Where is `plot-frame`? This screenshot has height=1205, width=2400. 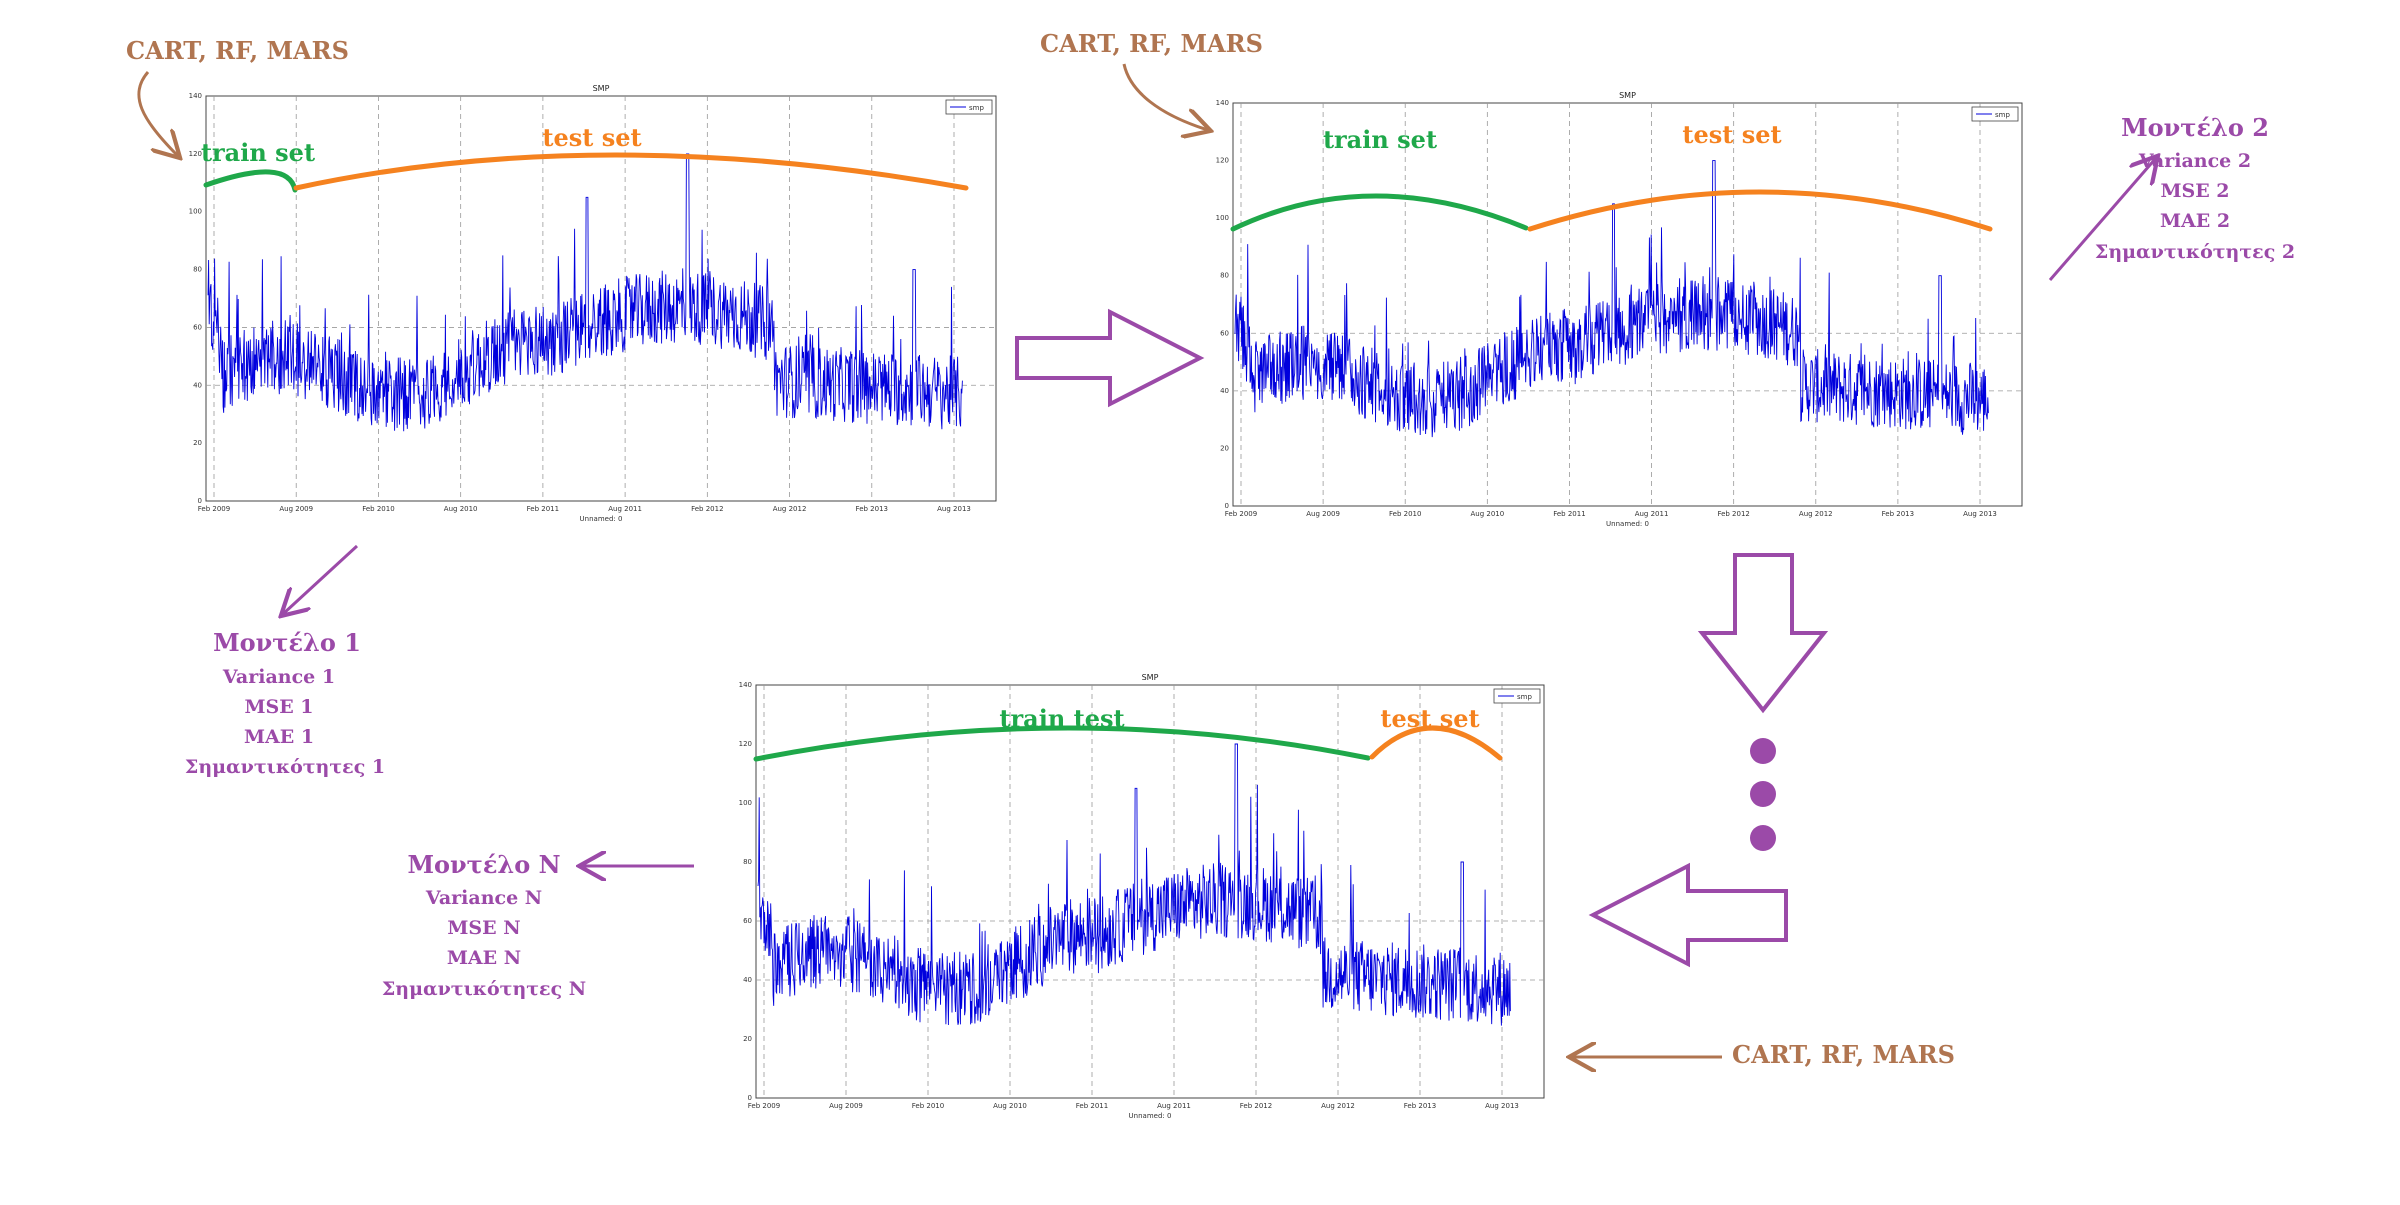 plot-frame is located at coordinates (1627, 304).